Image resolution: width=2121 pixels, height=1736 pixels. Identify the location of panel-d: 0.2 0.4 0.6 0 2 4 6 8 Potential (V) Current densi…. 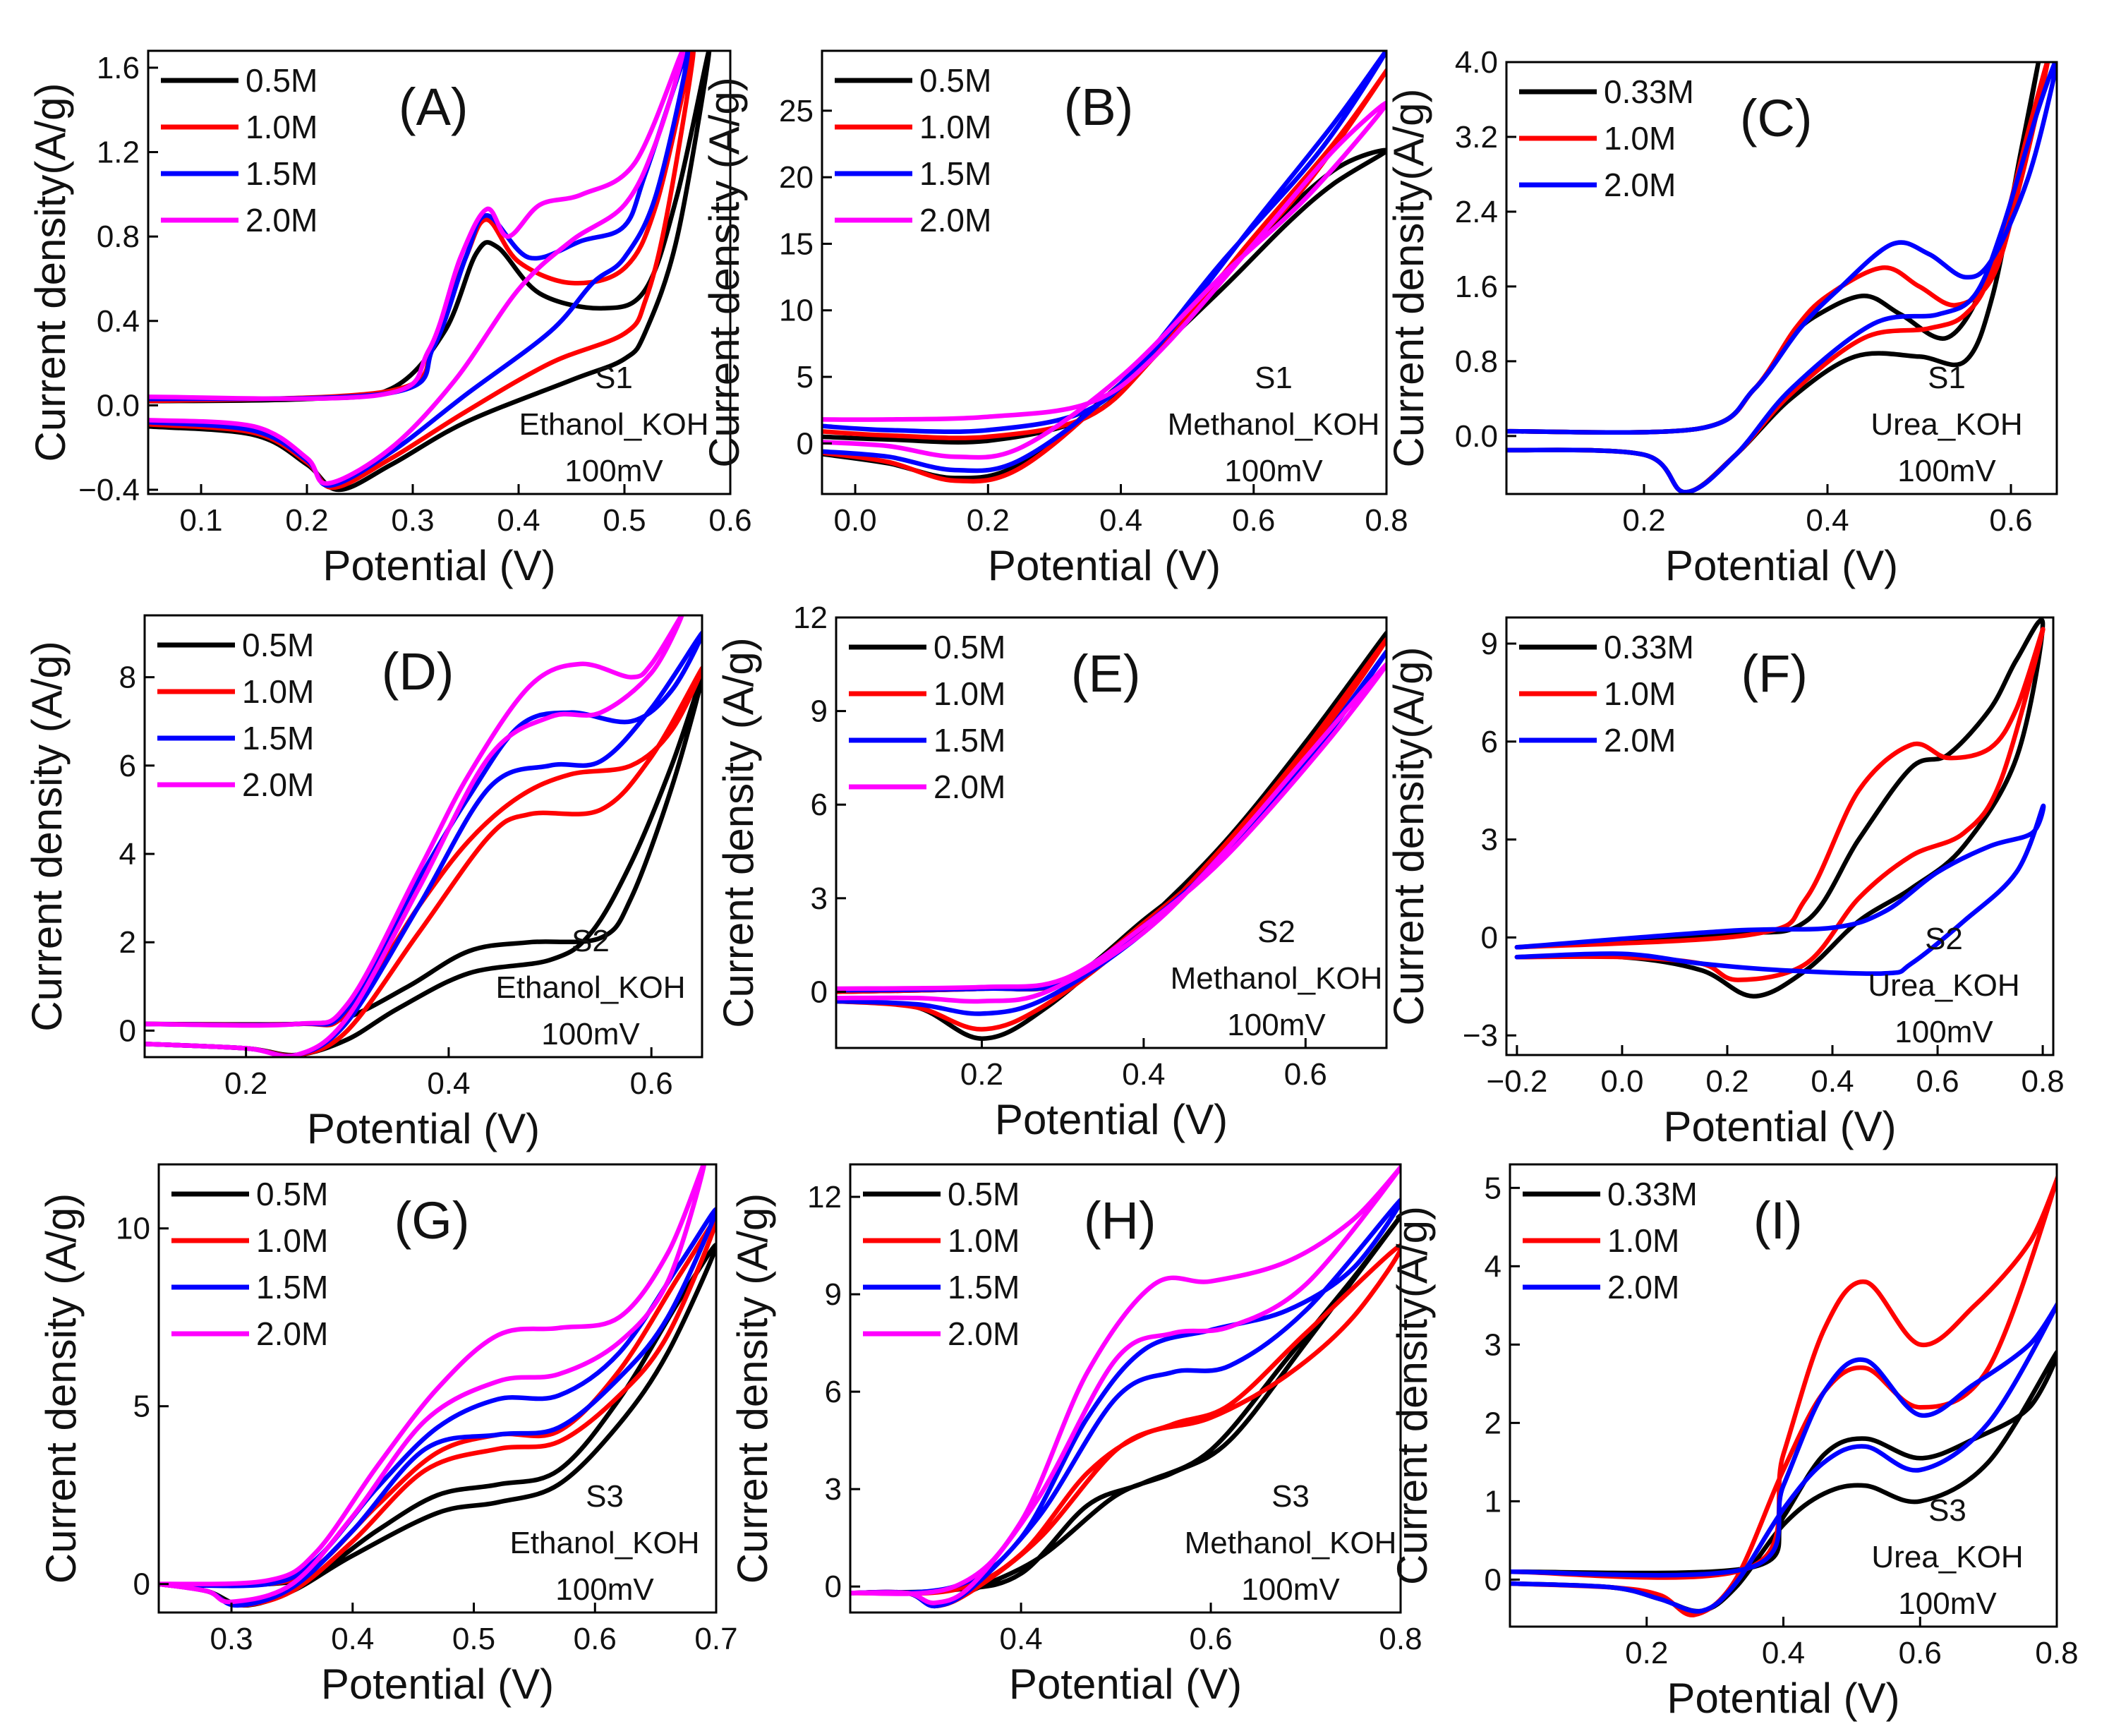
(363, 883).